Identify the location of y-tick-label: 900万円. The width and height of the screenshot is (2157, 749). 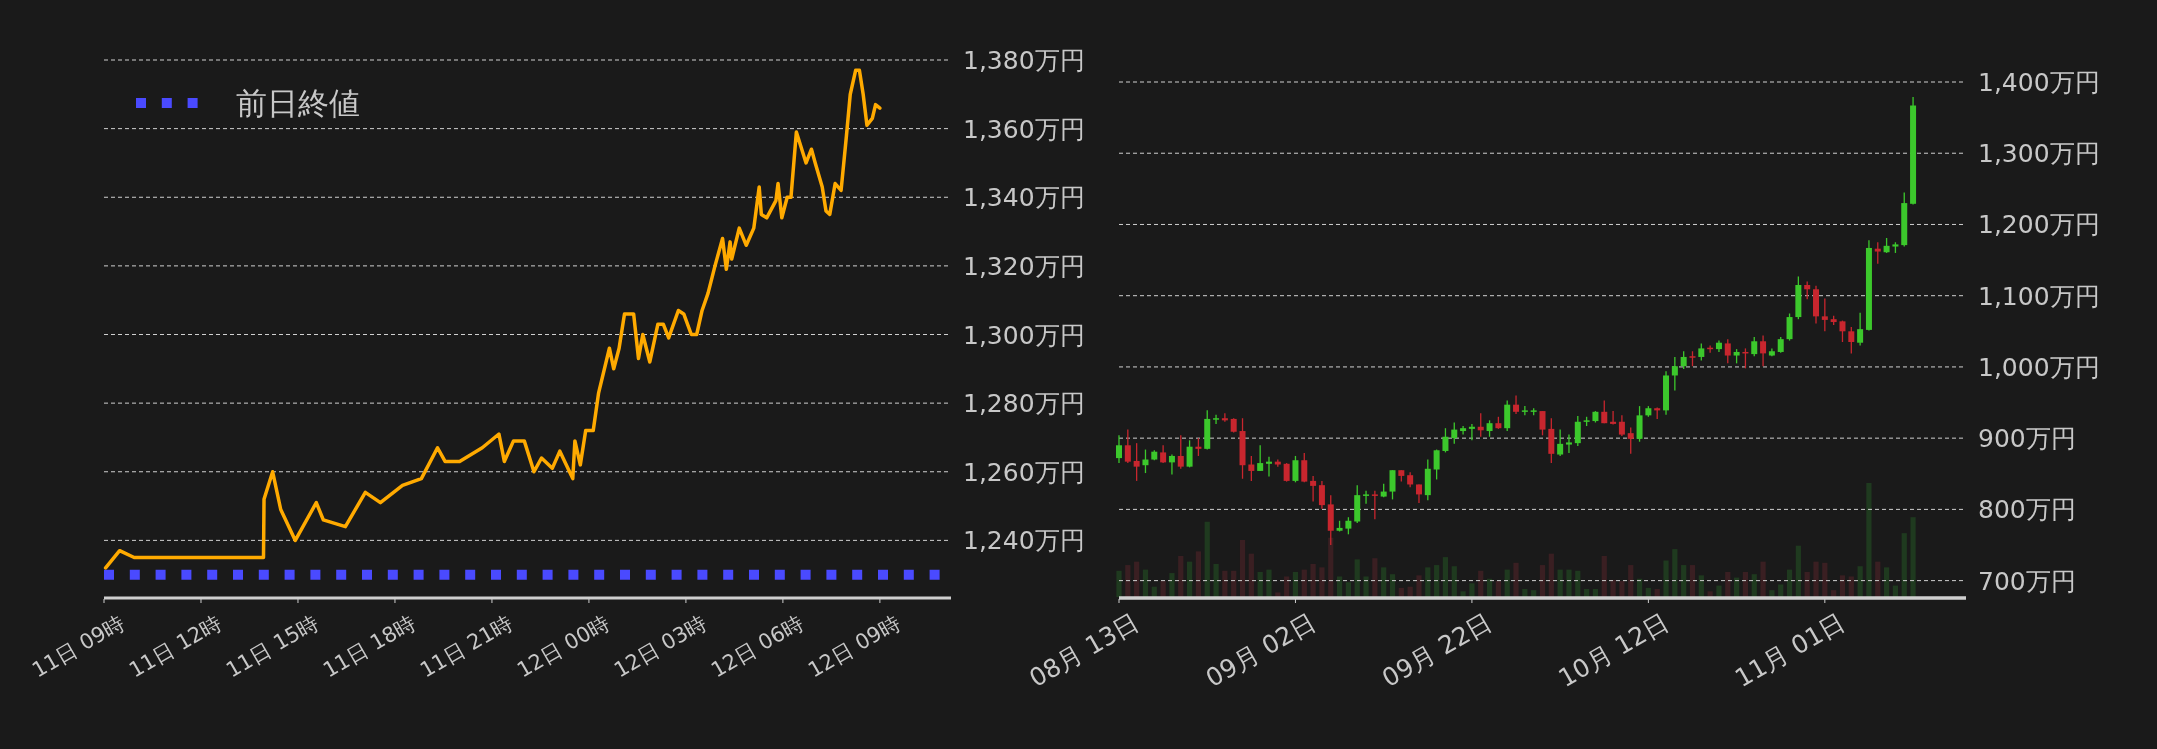
(2027, 439).